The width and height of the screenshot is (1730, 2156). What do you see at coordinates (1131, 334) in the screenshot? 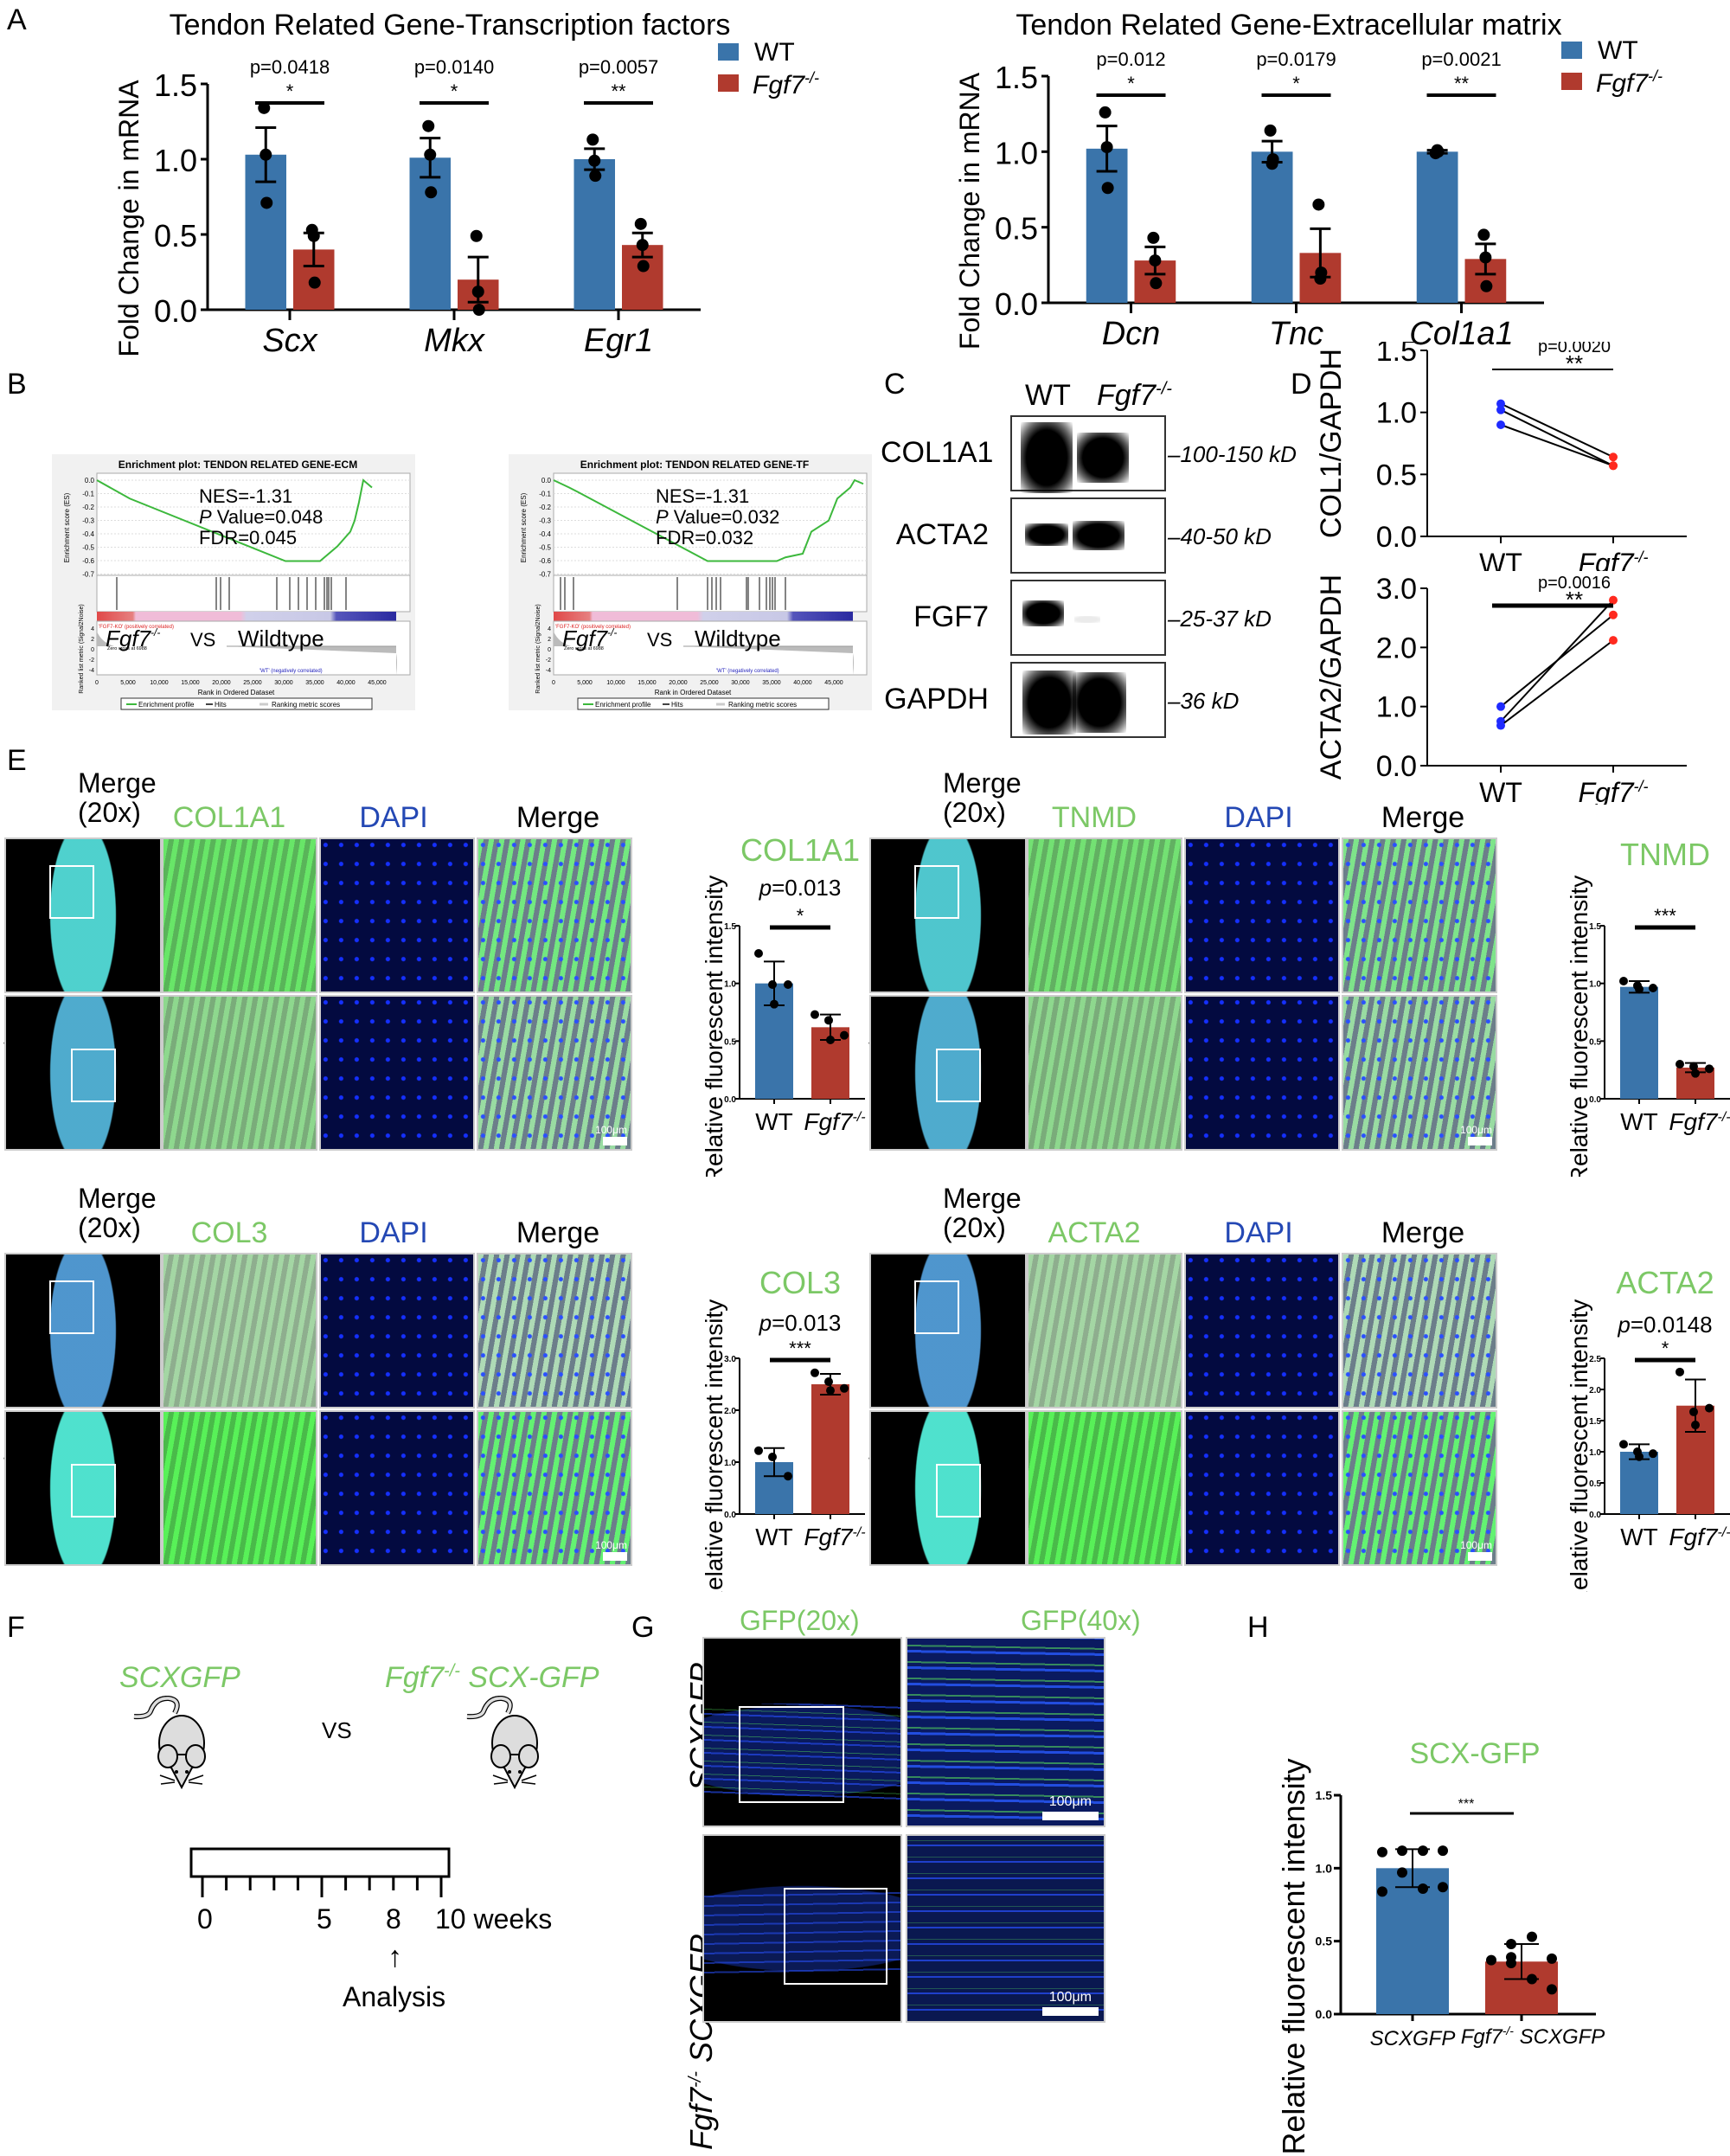
I see `x-tick-label: Dcn` at bounding box center [1131, 334].